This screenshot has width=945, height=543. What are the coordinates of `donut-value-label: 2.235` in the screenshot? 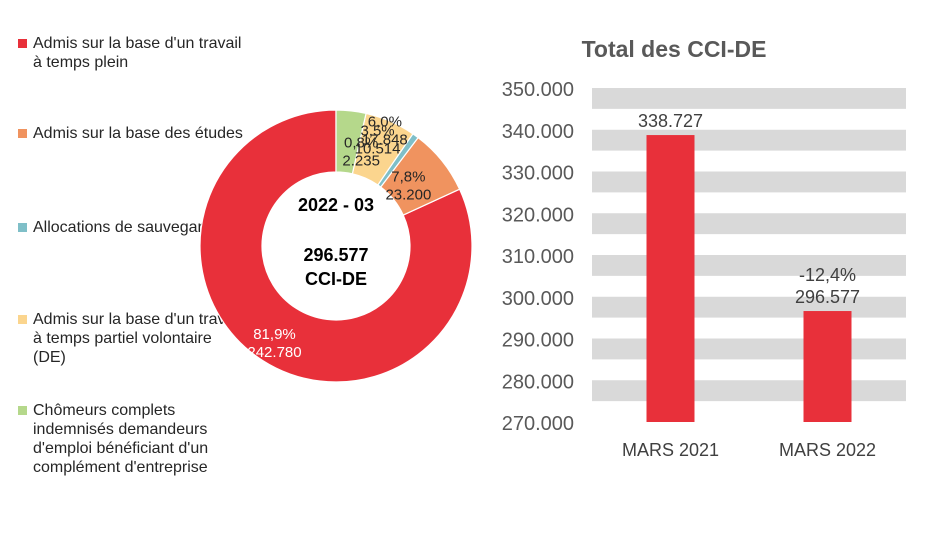 It's located at (361, 160).